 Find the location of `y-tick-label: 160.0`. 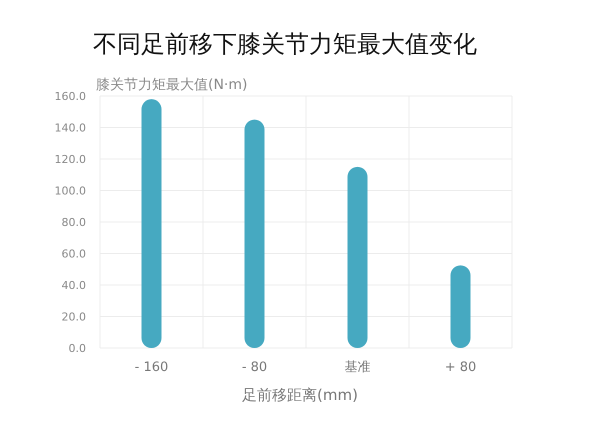

y-tick-label: 160.0 is located at coordinates (70, 96).